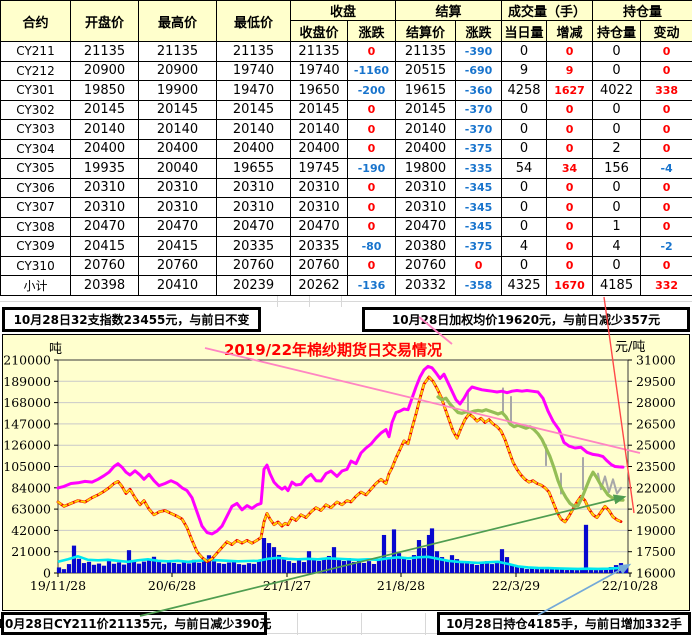 Image resolution: width=692 pixels, height=636 pixels. What do you see at coordinates (570, 285) in the screenshot?
I see `cell: 1670` at bounding box center [570, 285].